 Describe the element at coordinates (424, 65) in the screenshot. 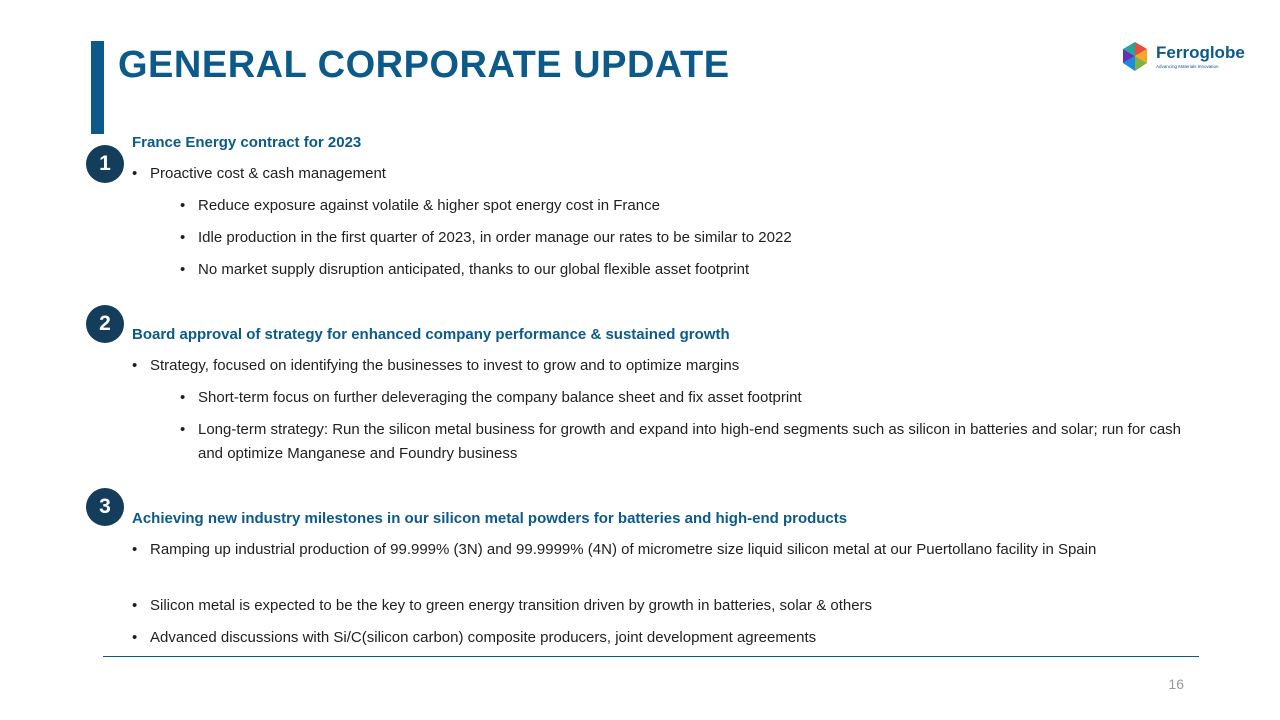

I see `slide-title: GENERAL CORPORATE UPDATE` at that location.